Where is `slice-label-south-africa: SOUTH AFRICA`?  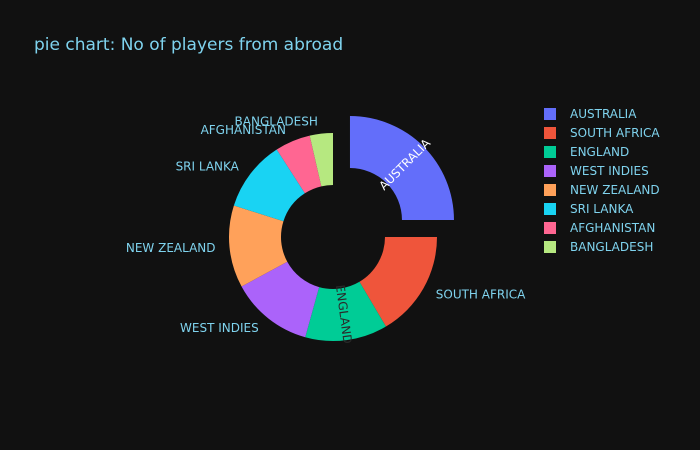 slice-label-south-africa: SOUTH AFRICA is located at coordinates (481, 294).